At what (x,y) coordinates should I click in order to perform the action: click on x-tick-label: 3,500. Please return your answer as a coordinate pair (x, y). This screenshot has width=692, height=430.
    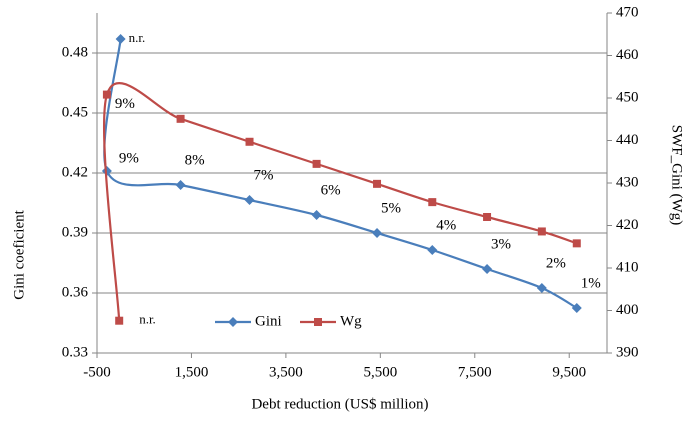
    Looking at the image, I should click on (286, 372).